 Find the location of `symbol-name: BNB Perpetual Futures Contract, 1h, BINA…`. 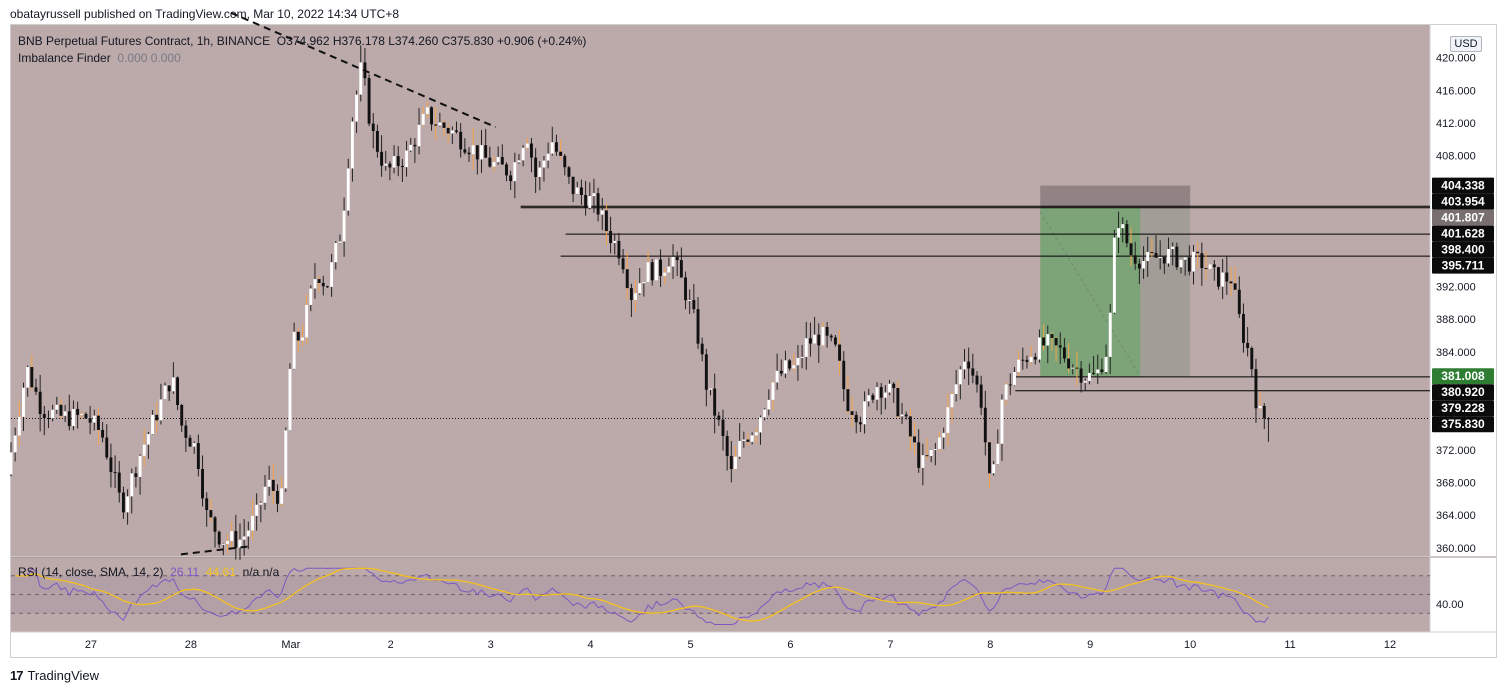

symbol-name: BNB Perpetual Futures Contract, 1h, BINA… is located at coordinates (144, 41).